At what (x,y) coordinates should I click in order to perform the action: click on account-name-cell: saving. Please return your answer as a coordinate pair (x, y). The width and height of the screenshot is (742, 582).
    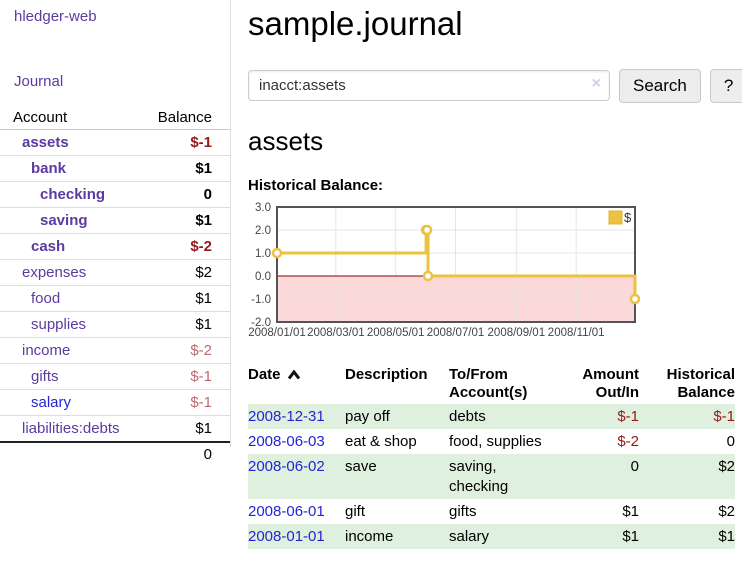
    Looking at the image, I should click on (71, 221).